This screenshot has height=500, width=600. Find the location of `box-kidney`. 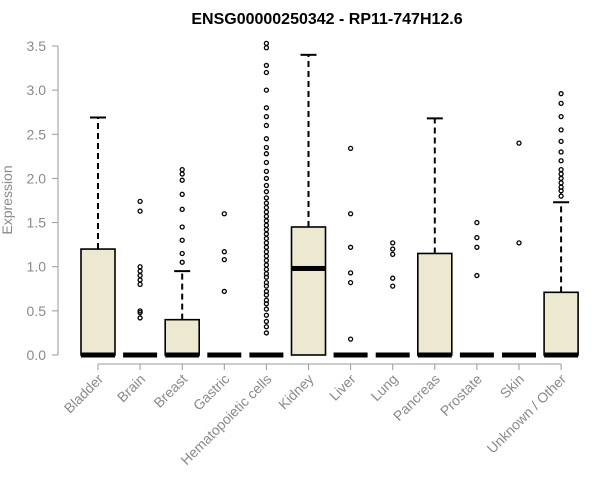

box-kidney is located at coordinates (308, 204).